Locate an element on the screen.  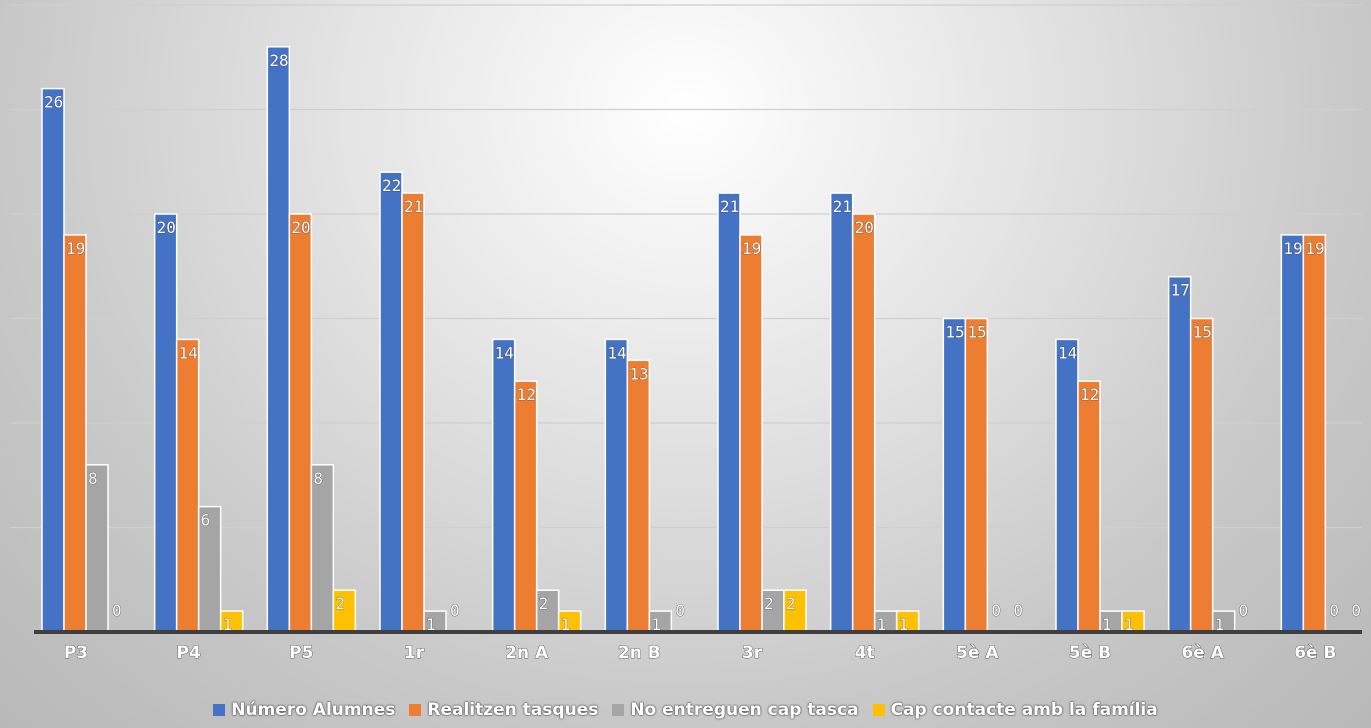
x-tick-label: P3 is located at coordinates (76, 653).